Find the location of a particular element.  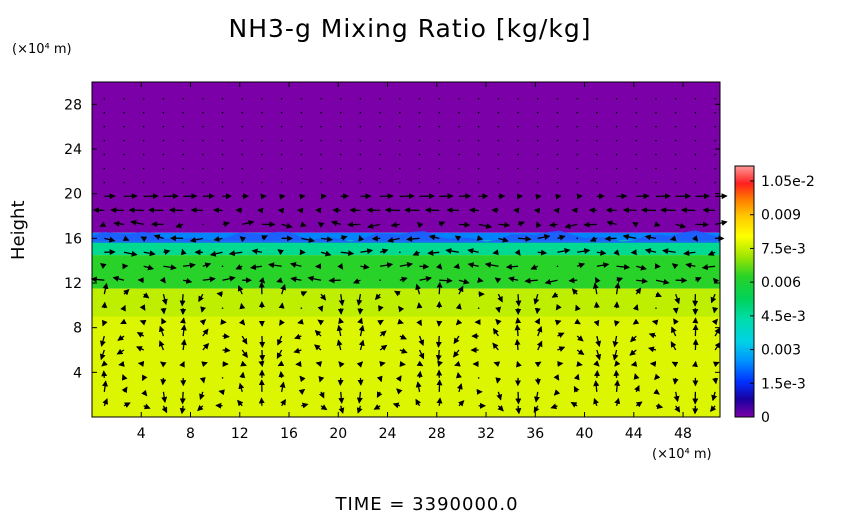

y-axis-unit: (×10⁴ m) is located at coordinates (42, 49).